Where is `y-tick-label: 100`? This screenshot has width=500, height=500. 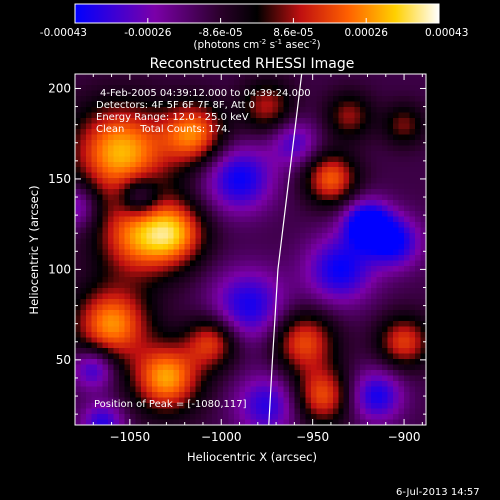 y-tick-label: 100 is located at coordinates (59, 269).